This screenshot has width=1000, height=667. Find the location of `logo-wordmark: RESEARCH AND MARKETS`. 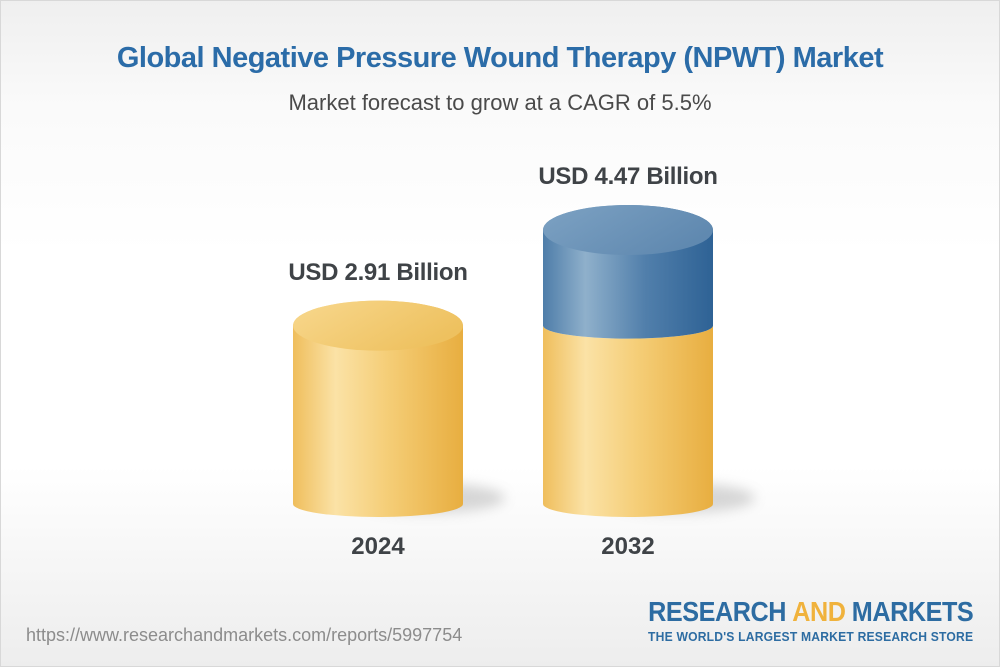

logo-wordmark: RESEARCH AND MARKETS is located at coordinates (810, 612).